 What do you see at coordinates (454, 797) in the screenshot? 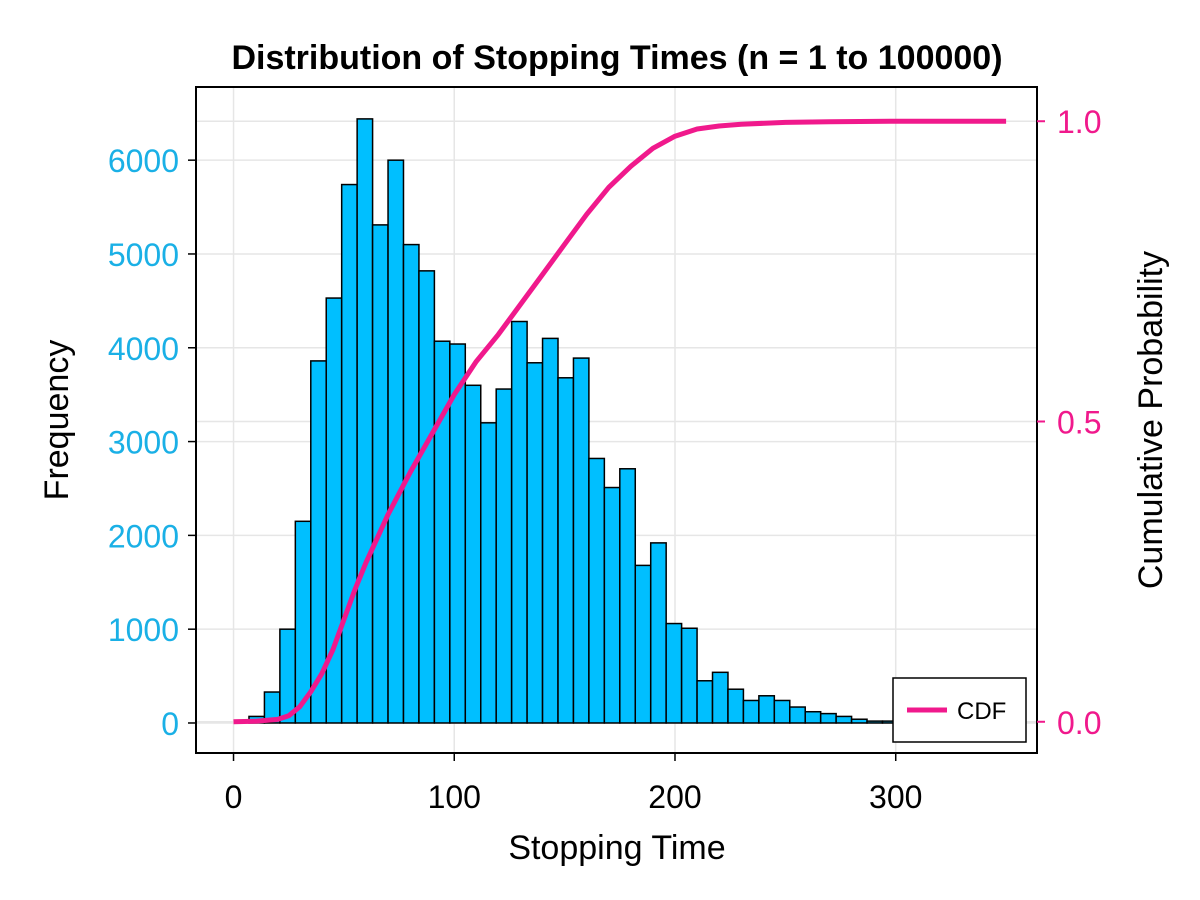
I see `x-tick-label: 100` at bounding box center [454, 797].